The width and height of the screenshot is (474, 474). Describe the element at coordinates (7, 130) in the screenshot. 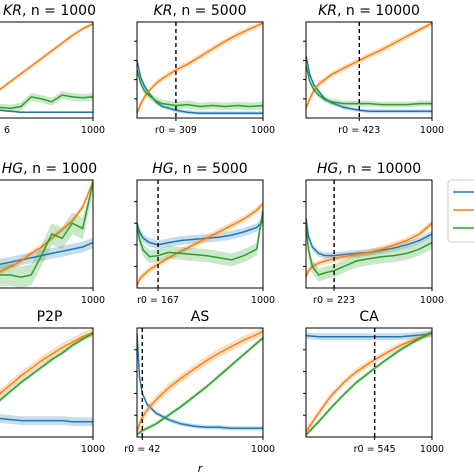

I see `r0-tick-label: 6` at that location.